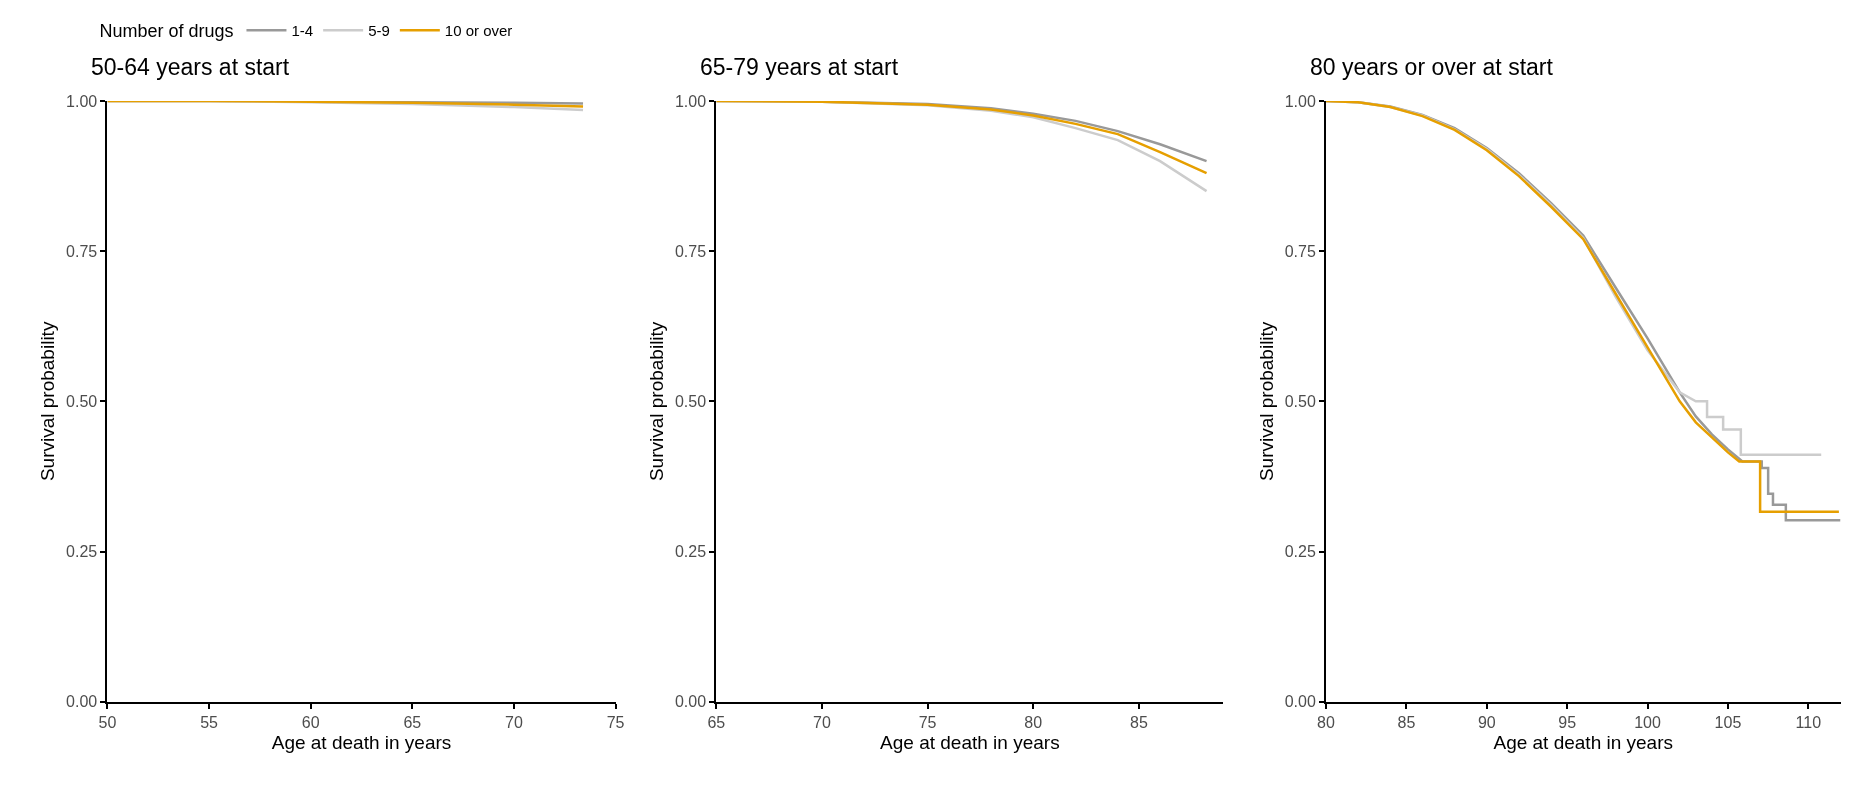  I want to click on chart-title: 50-64 years at start, so click(190, 67).